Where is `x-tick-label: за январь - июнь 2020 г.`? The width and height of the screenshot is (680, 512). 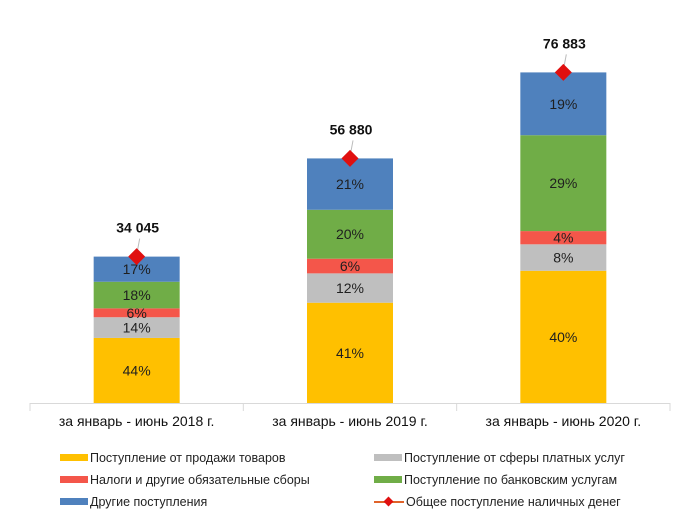
x-tick-label: за январь - июнь 2020 г. is located at coordinates (564, 421).